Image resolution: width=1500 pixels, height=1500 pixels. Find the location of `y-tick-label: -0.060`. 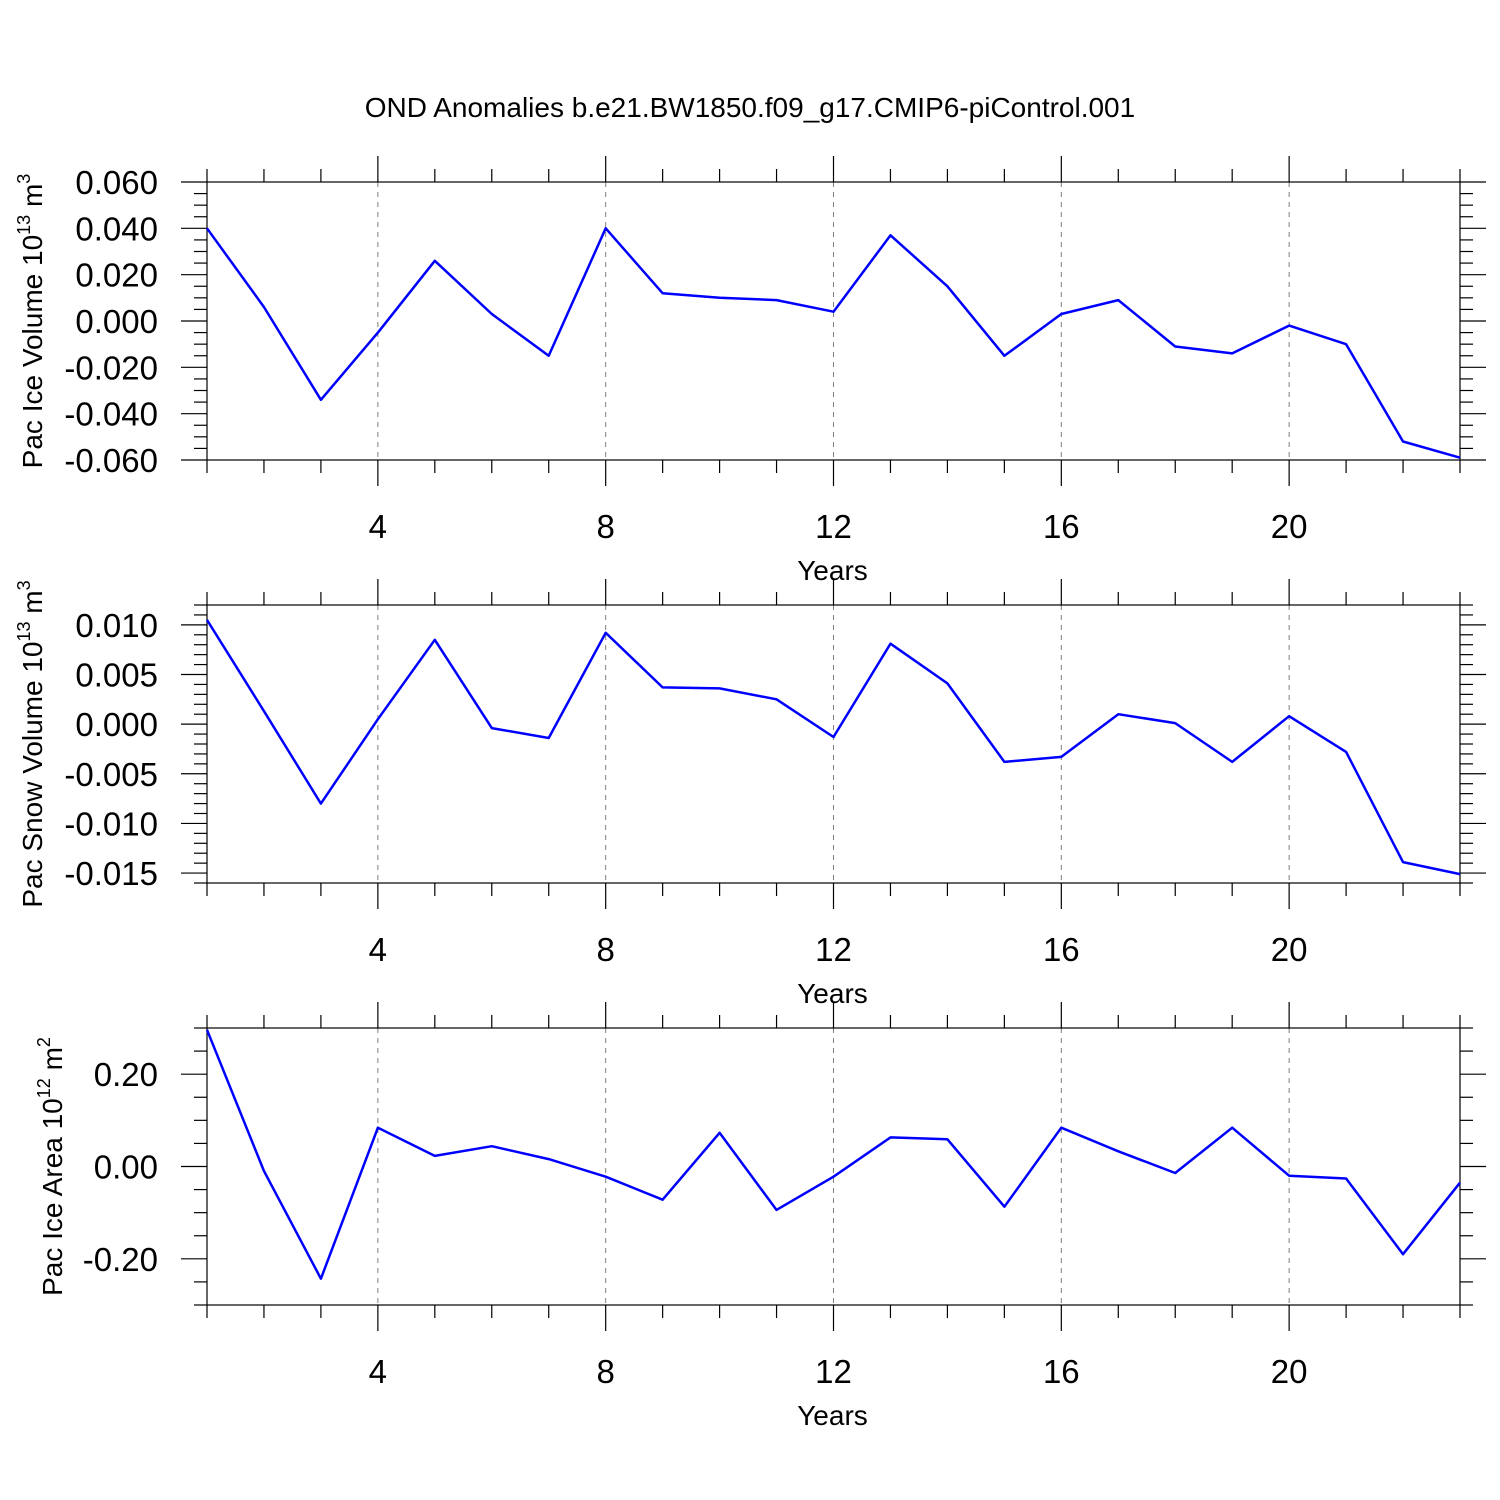

y-tick-label: -0.060 is located at coordinates (111, 460).